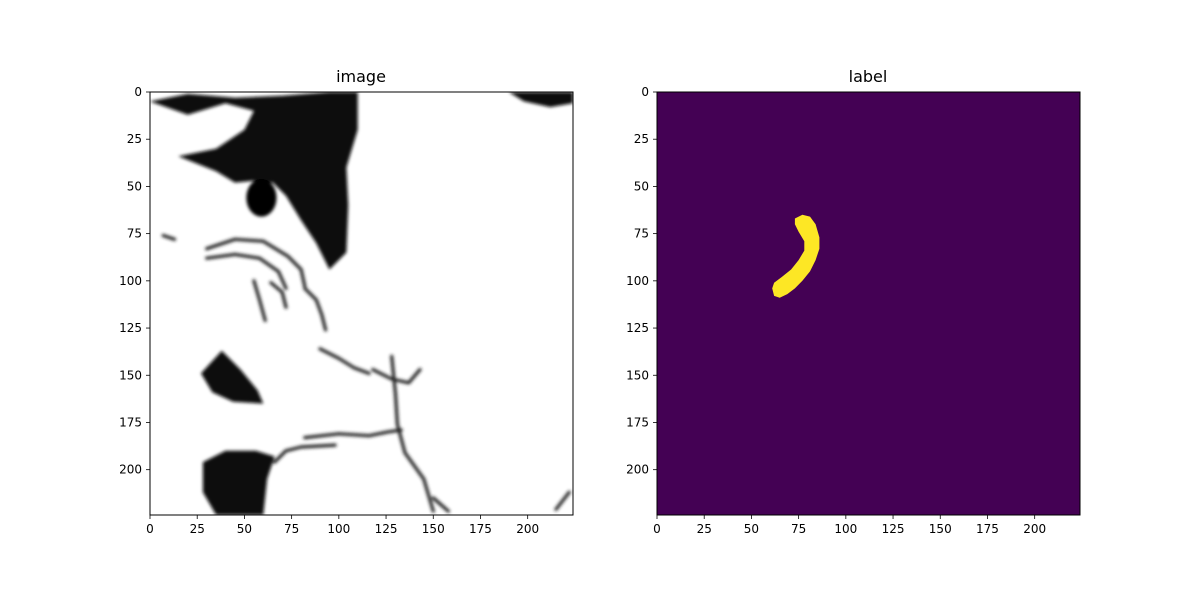 The image size is (1200, 600). I want to click on mid-left-dark-mass, so click(232, 377).